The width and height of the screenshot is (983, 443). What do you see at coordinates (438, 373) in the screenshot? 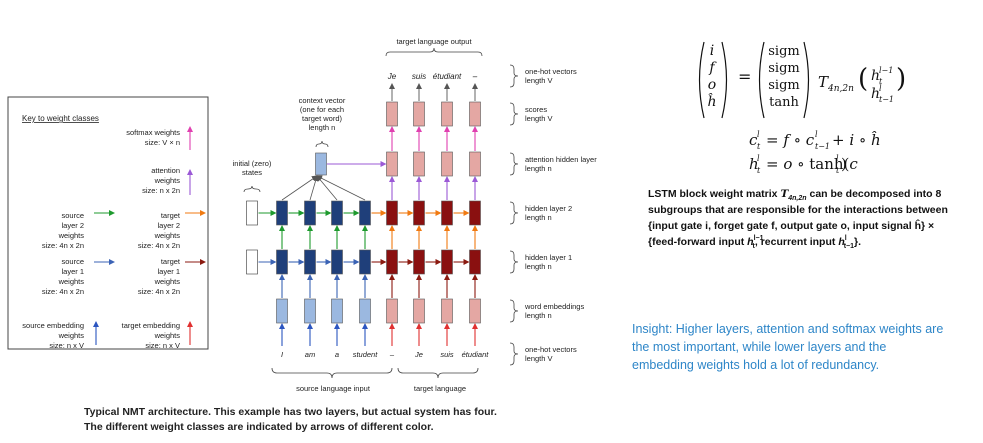
I see `target-brace` at bounding box center [438, 373].